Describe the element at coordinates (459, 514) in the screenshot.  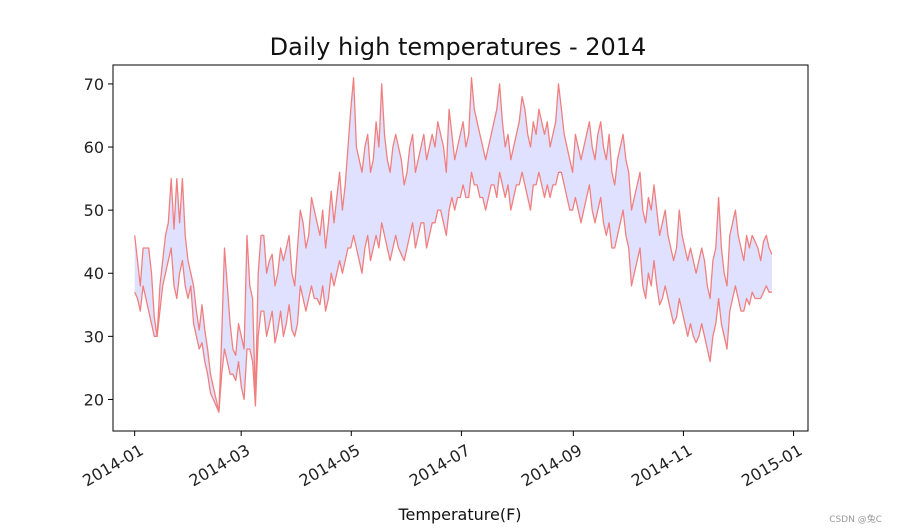
I see `x-axis-label: Temperature(F)` at that location.